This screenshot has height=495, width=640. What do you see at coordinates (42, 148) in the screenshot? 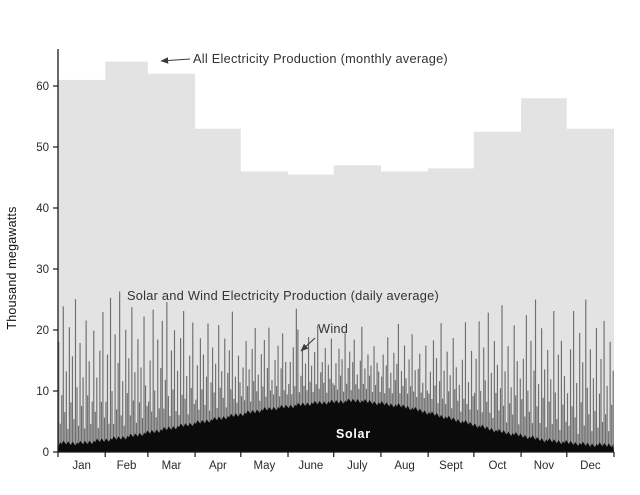
I see `y-tick-label: 50` at bounding box center [42, 148].